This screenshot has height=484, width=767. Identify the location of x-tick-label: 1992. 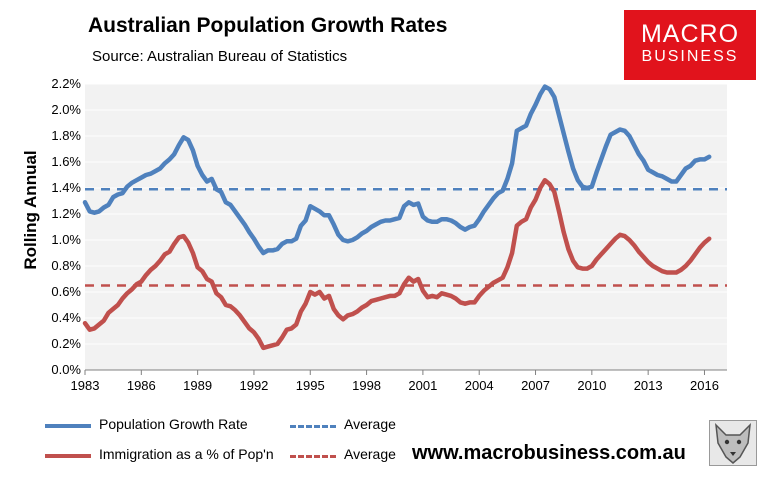
(253, 385).